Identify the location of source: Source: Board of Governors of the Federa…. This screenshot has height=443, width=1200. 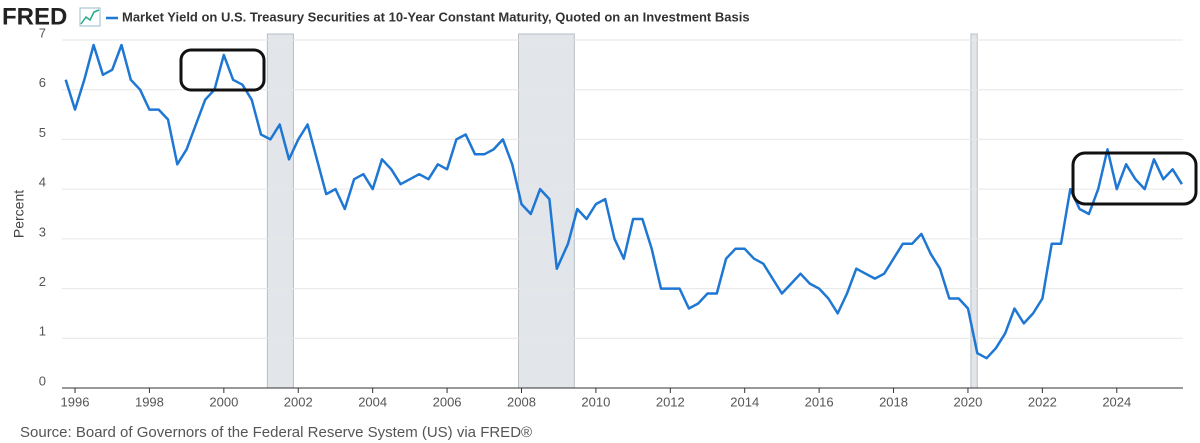
(276, 432).